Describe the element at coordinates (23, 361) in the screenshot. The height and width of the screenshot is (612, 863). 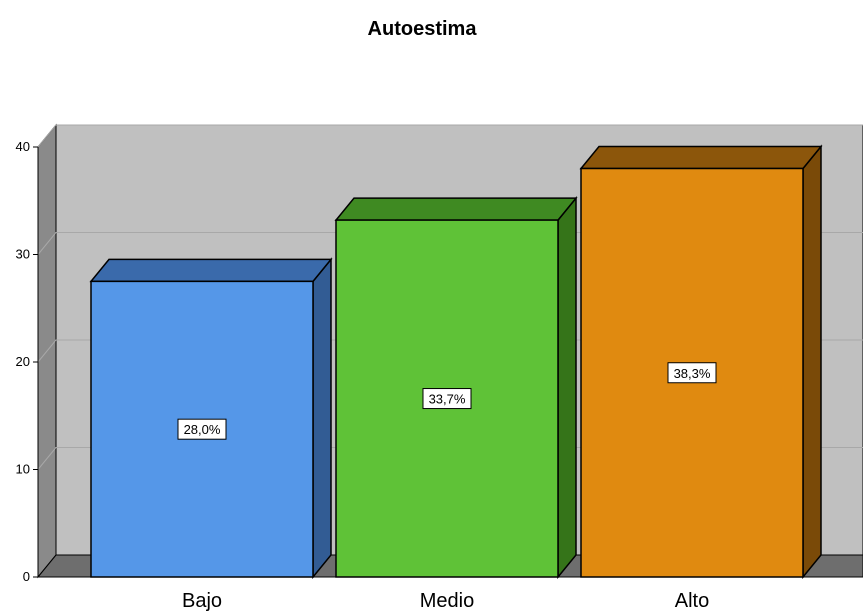
I see `y-tick-label: 20` at that location.